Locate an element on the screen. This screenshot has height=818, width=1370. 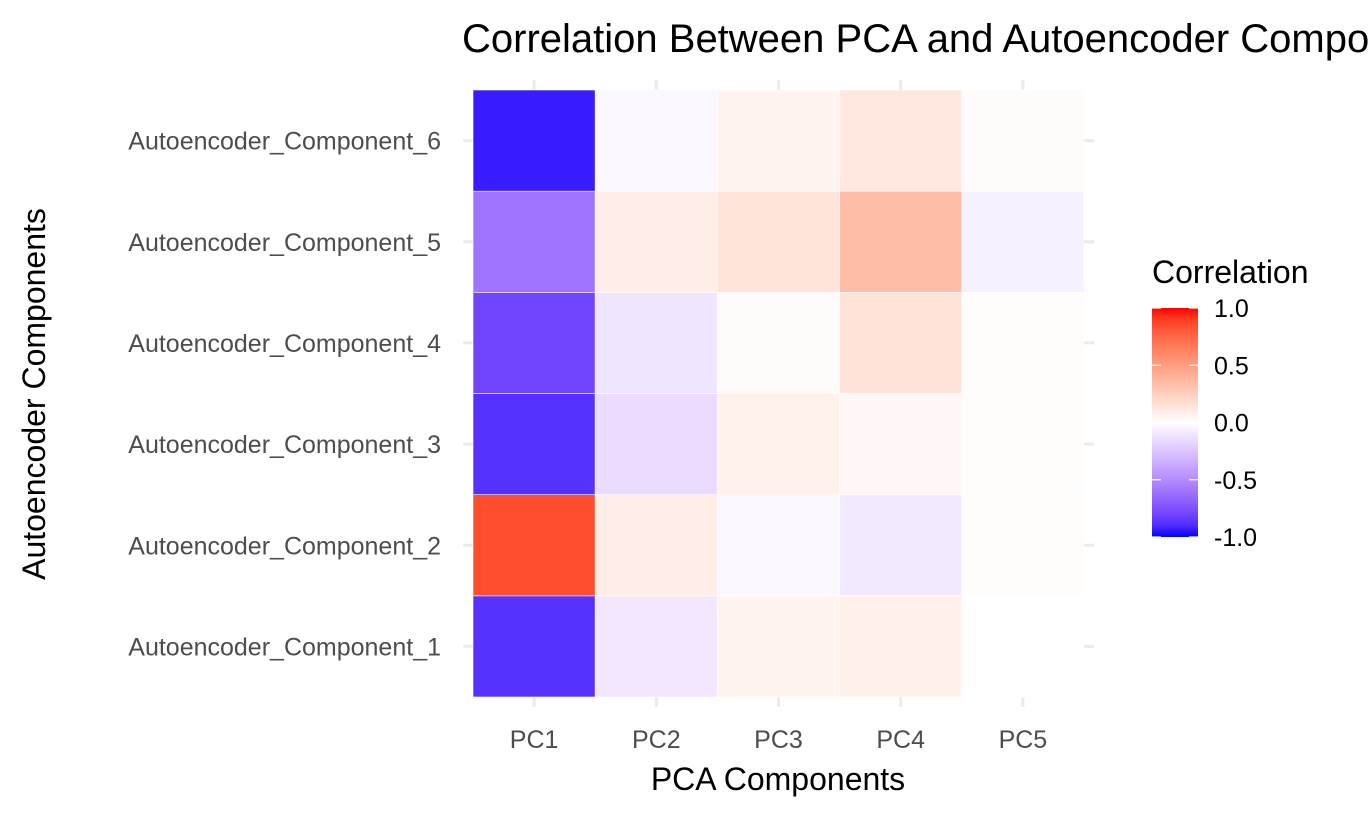
legend: Correlation 1.0 0.5 0.0 -0.5 -1.0 is located at coordinates (1230, 403).